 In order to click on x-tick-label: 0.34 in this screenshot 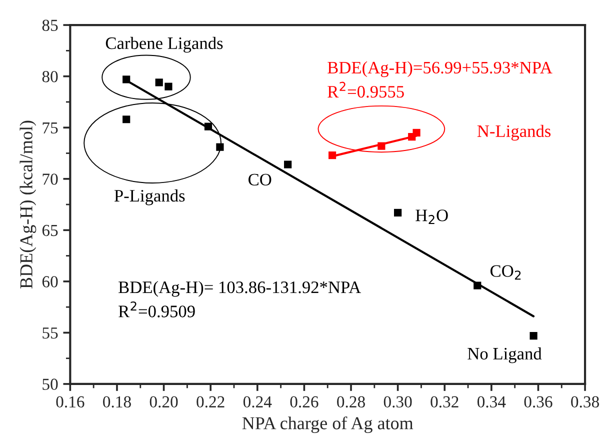, I will do `click(491, 402)`.